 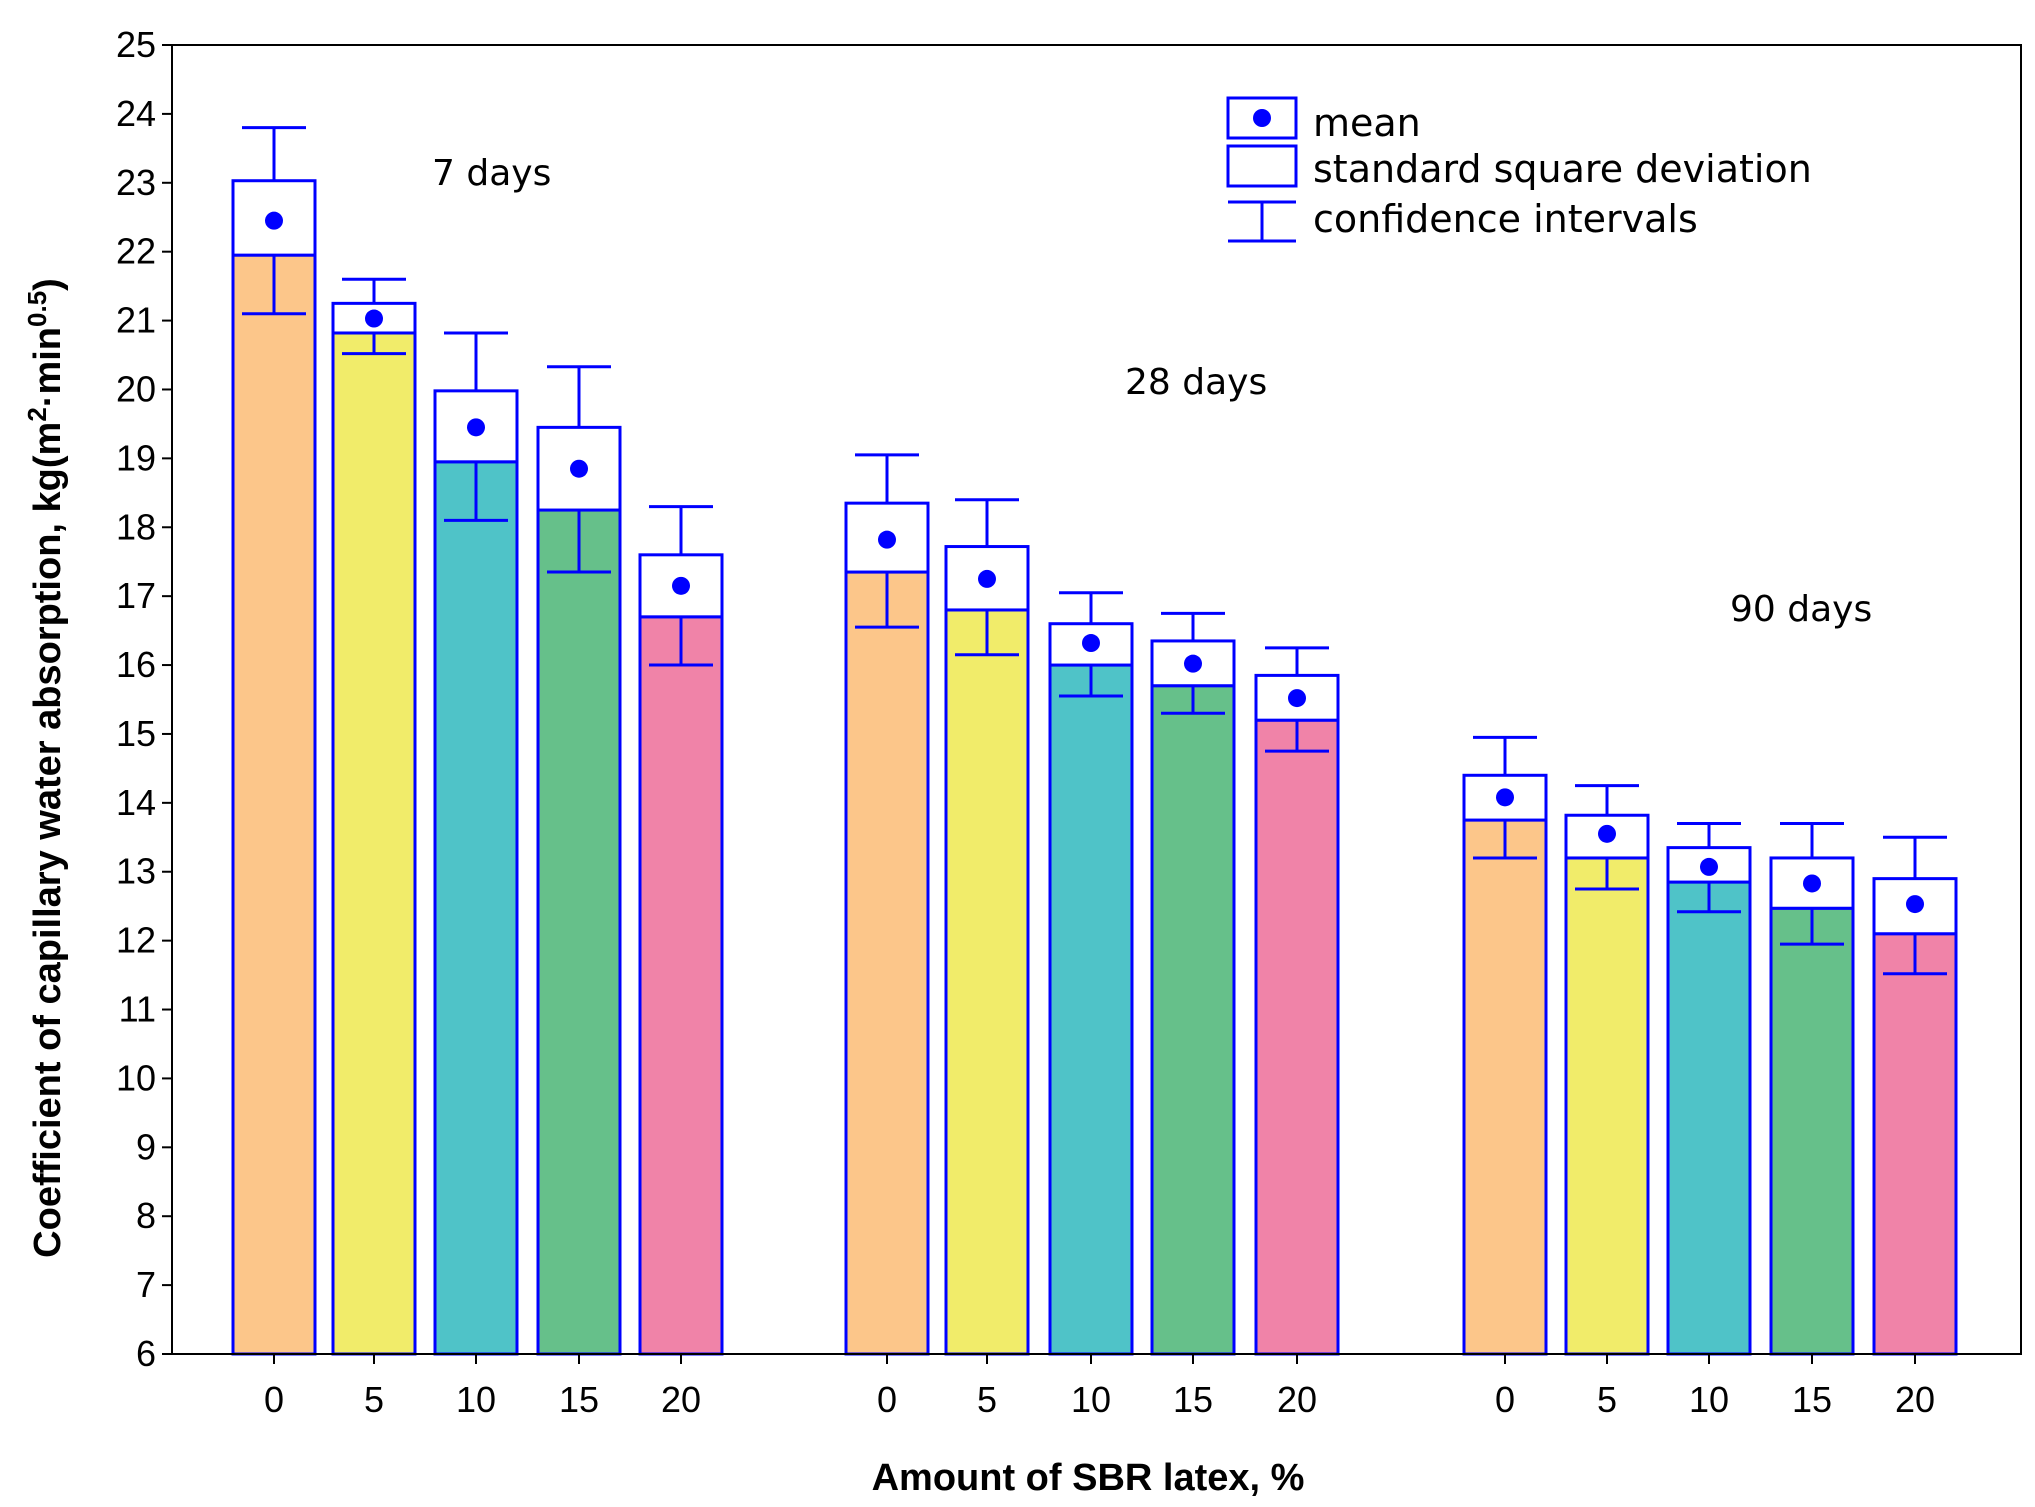 What do you see at coordinates (144, 699) in the screenshot?
I see `y-axis: 6 7 8 9 10 11 12 13 14 15 16 17 18 19 20 21 22 23 24 25` at bounding box center [144, 699].